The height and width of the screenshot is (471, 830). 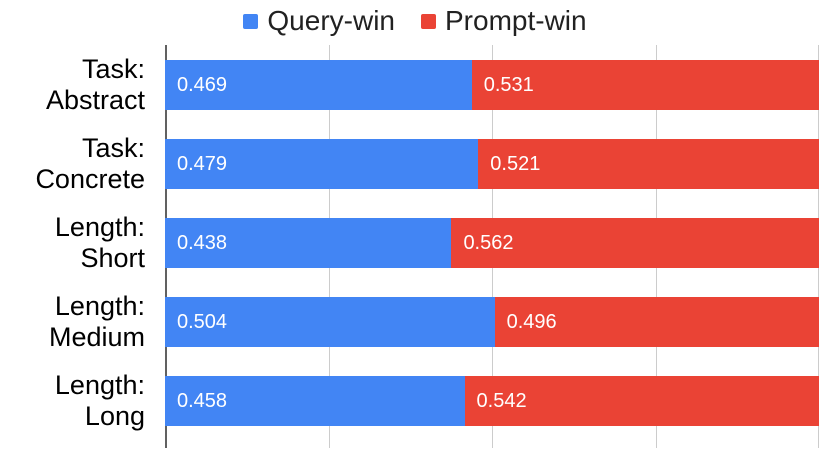 I want to click on bar-segment-prompt-win: 0.496, so click(x=656, y=321).